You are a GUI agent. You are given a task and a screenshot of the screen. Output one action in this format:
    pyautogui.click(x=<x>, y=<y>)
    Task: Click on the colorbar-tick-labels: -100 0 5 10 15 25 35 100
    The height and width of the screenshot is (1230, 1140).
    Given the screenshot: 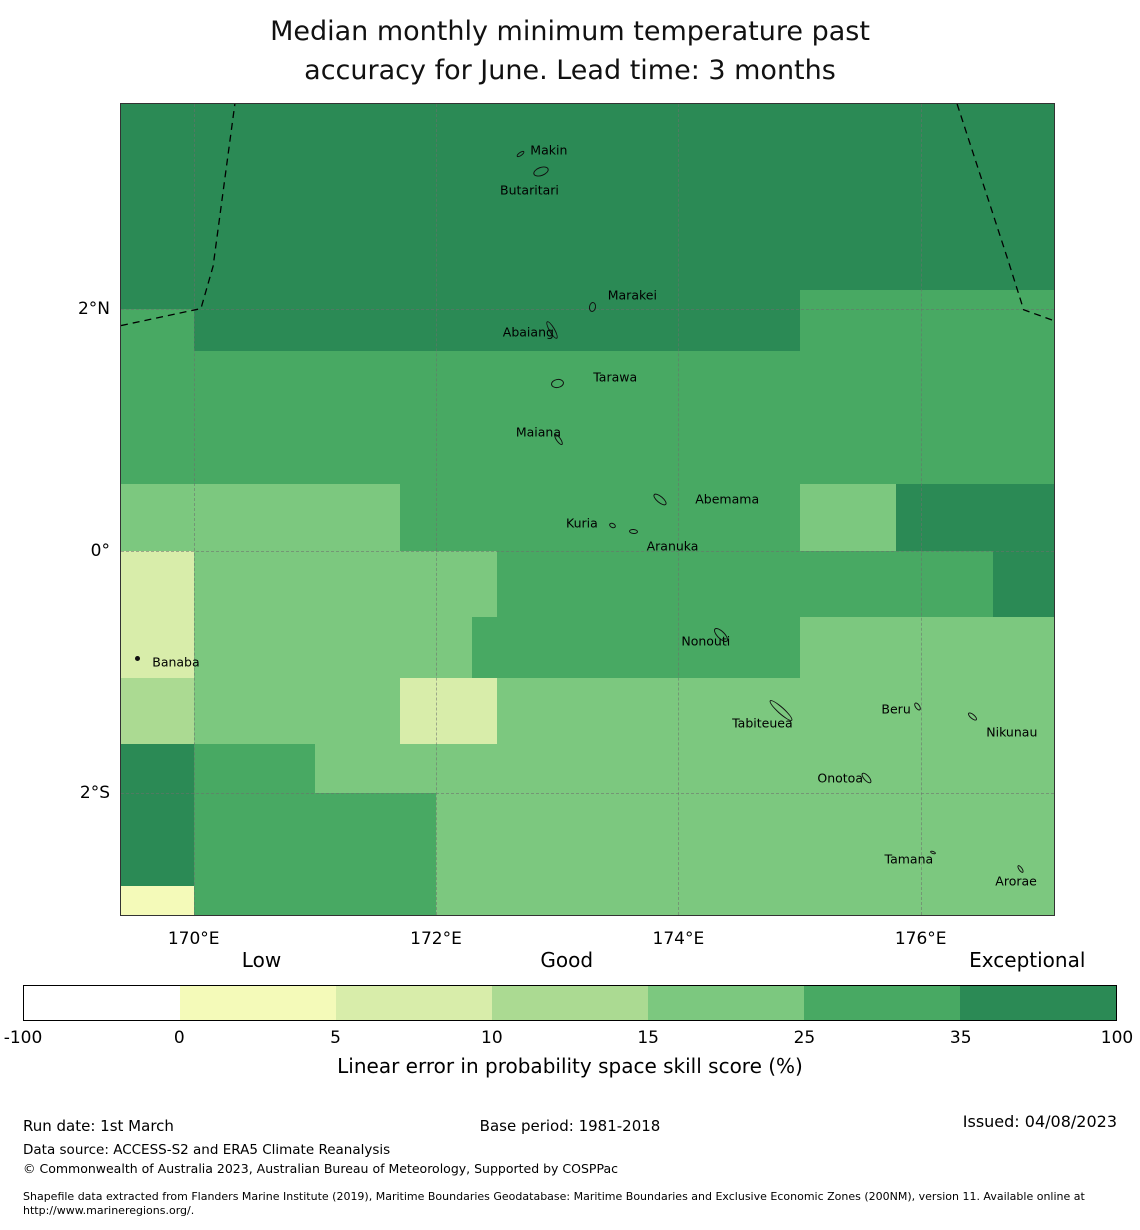 What is the action you would take?
    pyautogui.click(x=569, y=1036)
    